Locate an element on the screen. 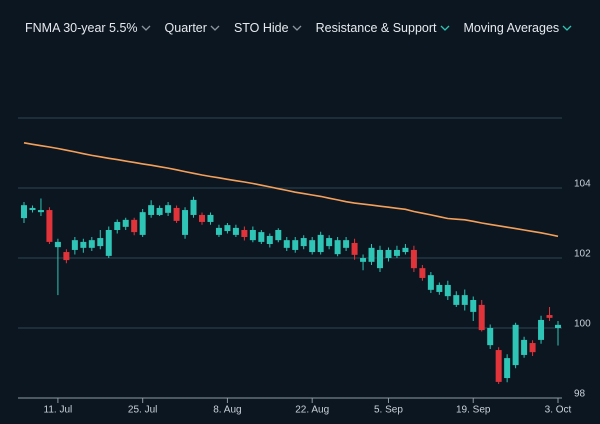  menu-item: FNMA 30-year 5.5% is located at coordinates (88, 28).